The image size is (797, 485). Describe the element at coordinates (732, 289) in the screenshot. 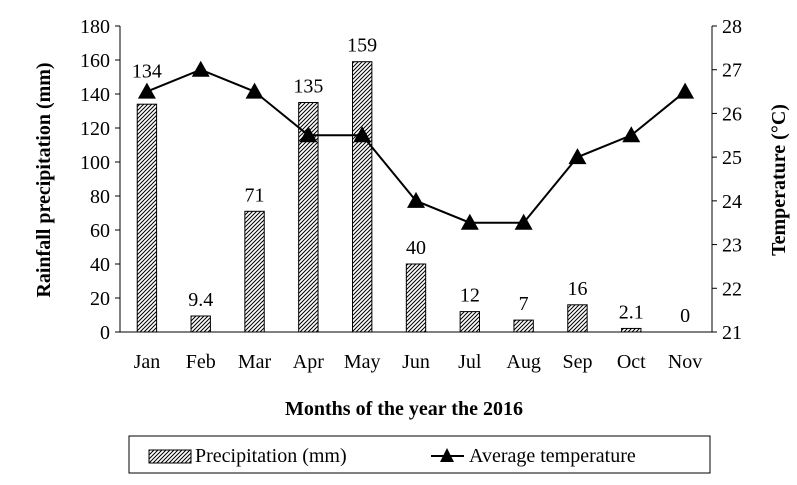

I see `right-y-tick-label-22: 22` at that location.